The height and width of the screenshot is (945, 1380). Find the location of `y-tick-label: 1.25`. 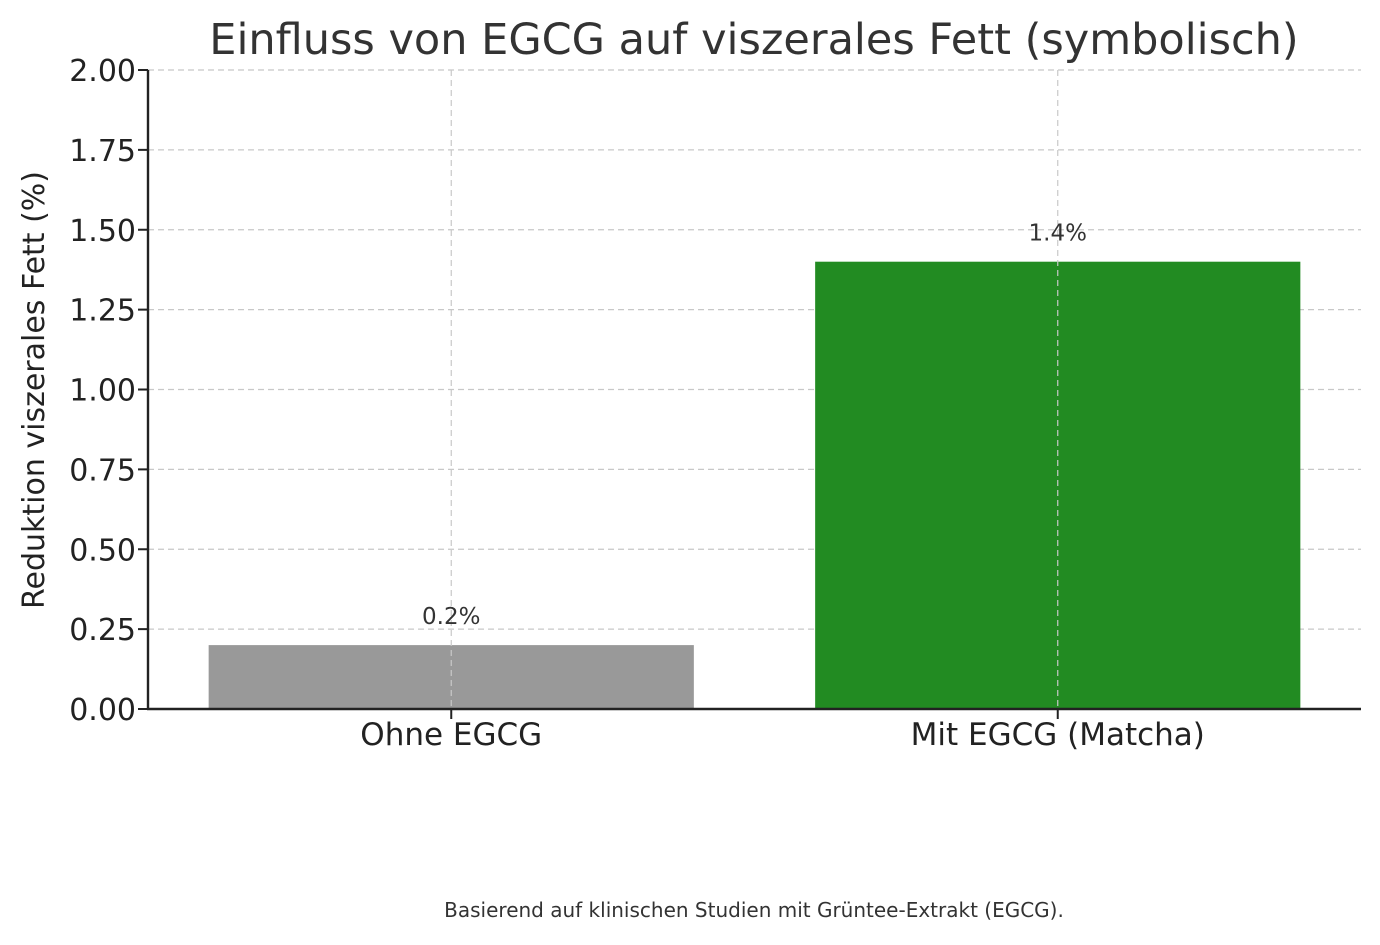

y-tick-label: 1.25 is located at coordinates (102, 311).